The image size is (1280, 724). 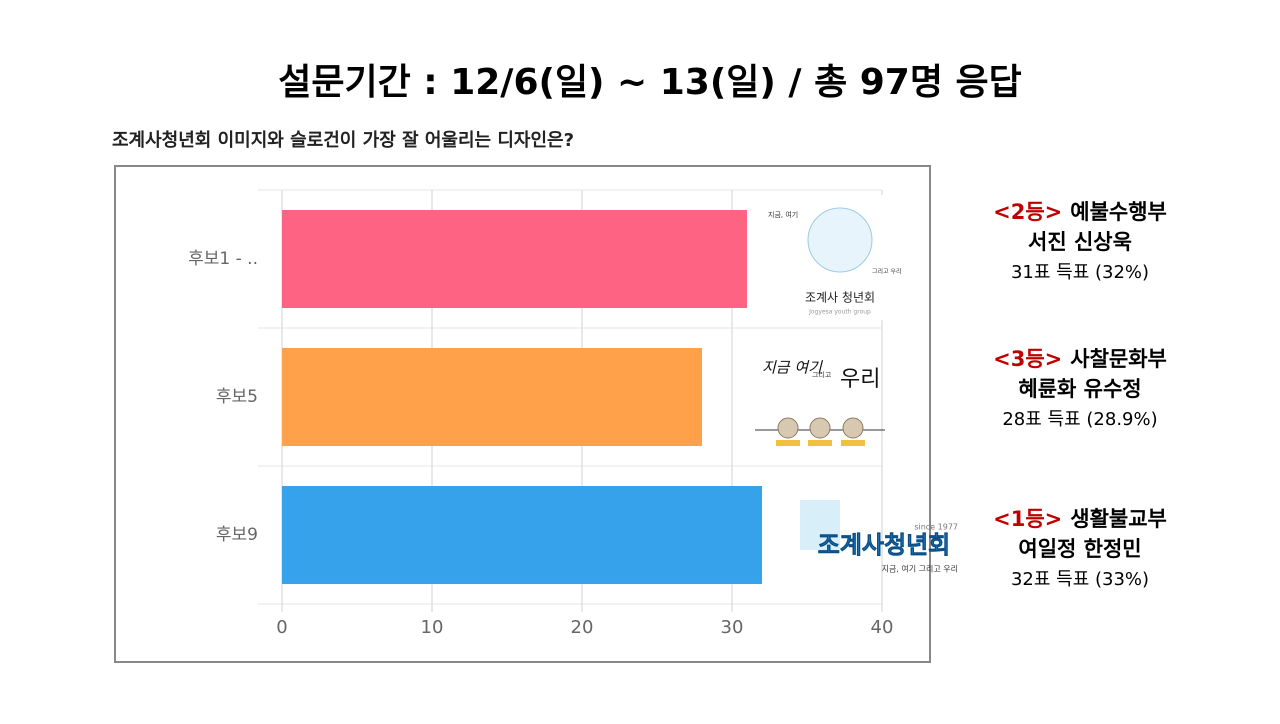 I want to click on logo-text: since 1977, so click(x=936, y=527).